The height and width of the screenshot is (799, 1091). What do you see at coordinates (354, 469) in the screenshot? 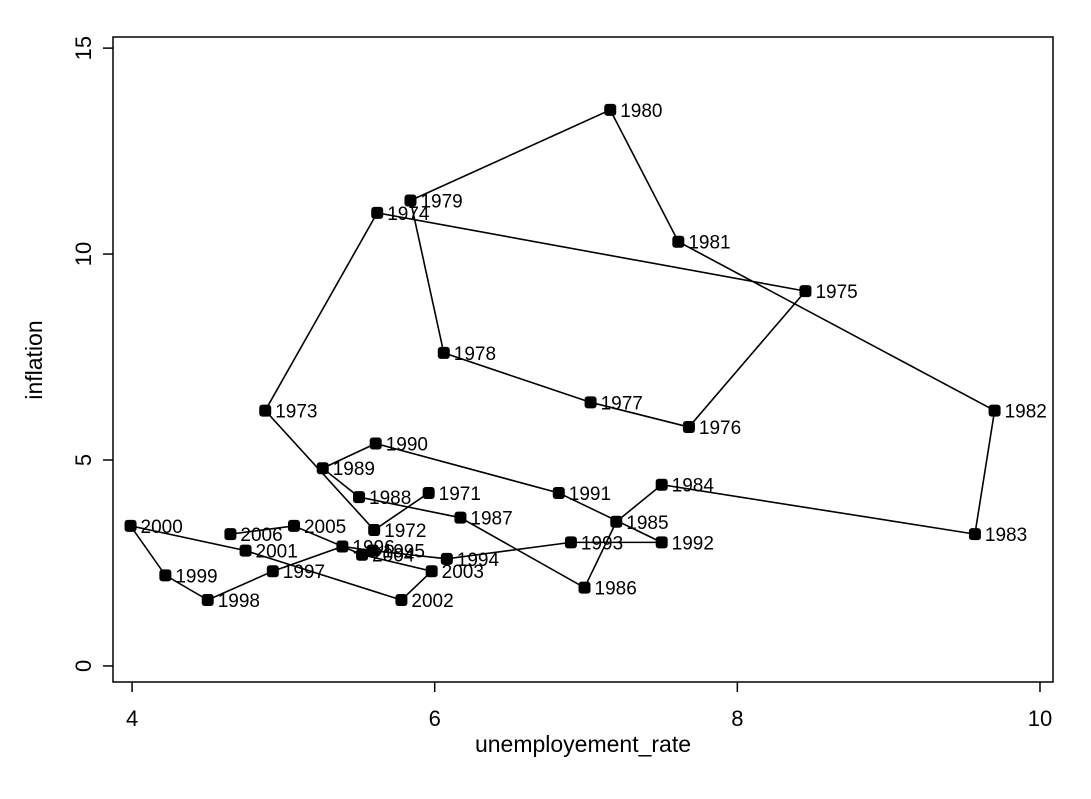
I see `point-label: 1989` at bounding box center [354, 469].